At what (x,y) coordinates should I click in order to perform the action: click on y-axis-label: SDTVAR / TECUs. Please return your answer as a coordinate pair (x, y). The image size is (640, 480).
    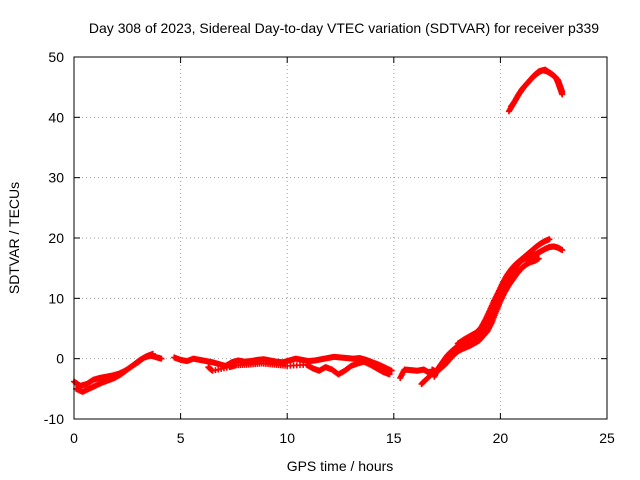
    Looking at the image, I should click on (14, 238).